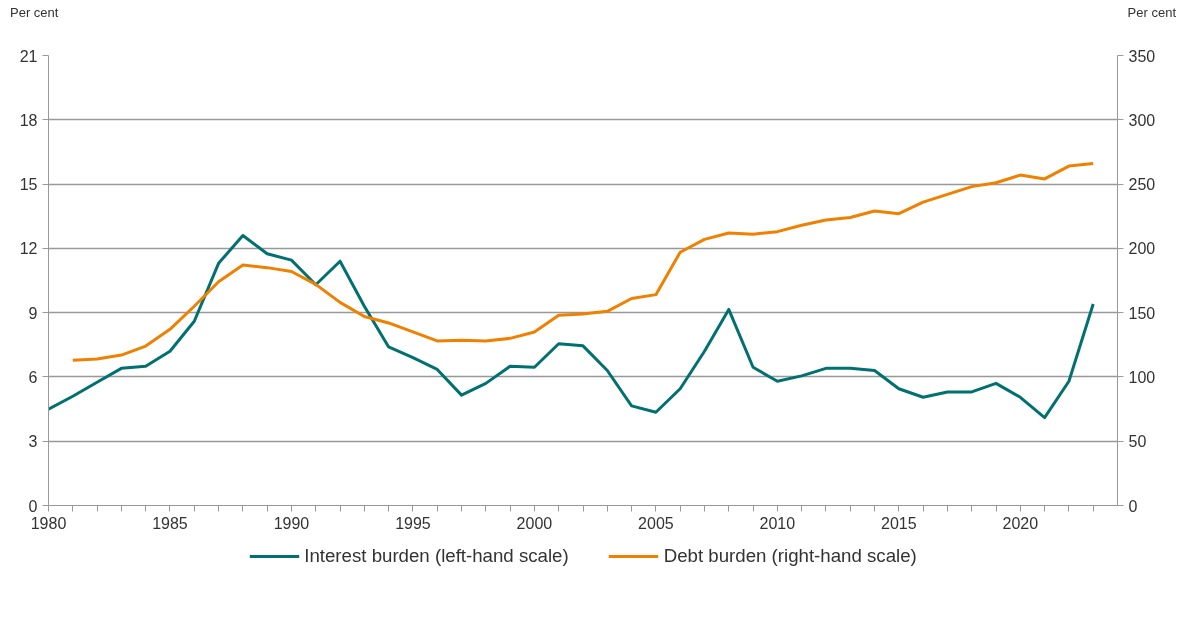  Describe the element at coordinates (413, 523) in the screenshot. I see `x-tick-label: 1995` at that location.